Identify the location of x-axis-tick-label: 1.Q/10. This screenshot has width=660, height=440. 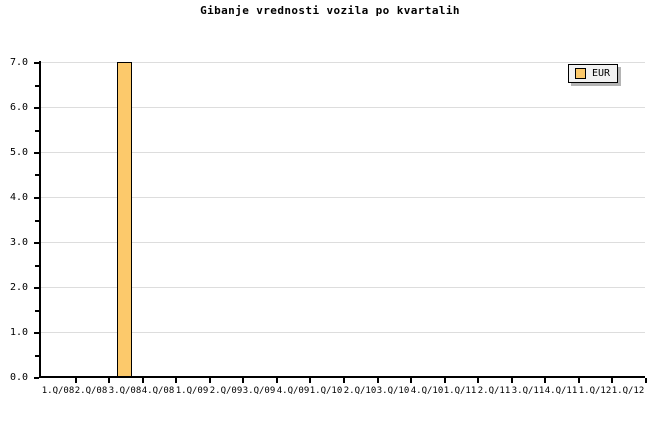
(326, 391).